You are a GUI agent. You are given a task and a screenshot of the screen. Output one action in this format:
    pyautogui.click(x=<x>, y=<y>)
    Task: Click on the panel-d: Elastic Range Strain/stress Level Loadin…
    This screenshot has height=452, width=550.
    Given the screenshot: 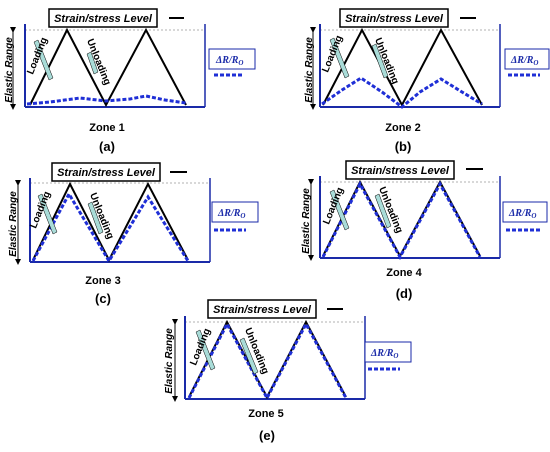 What is the action you would take?
    pyautogui.click(x=424, y=230)
    